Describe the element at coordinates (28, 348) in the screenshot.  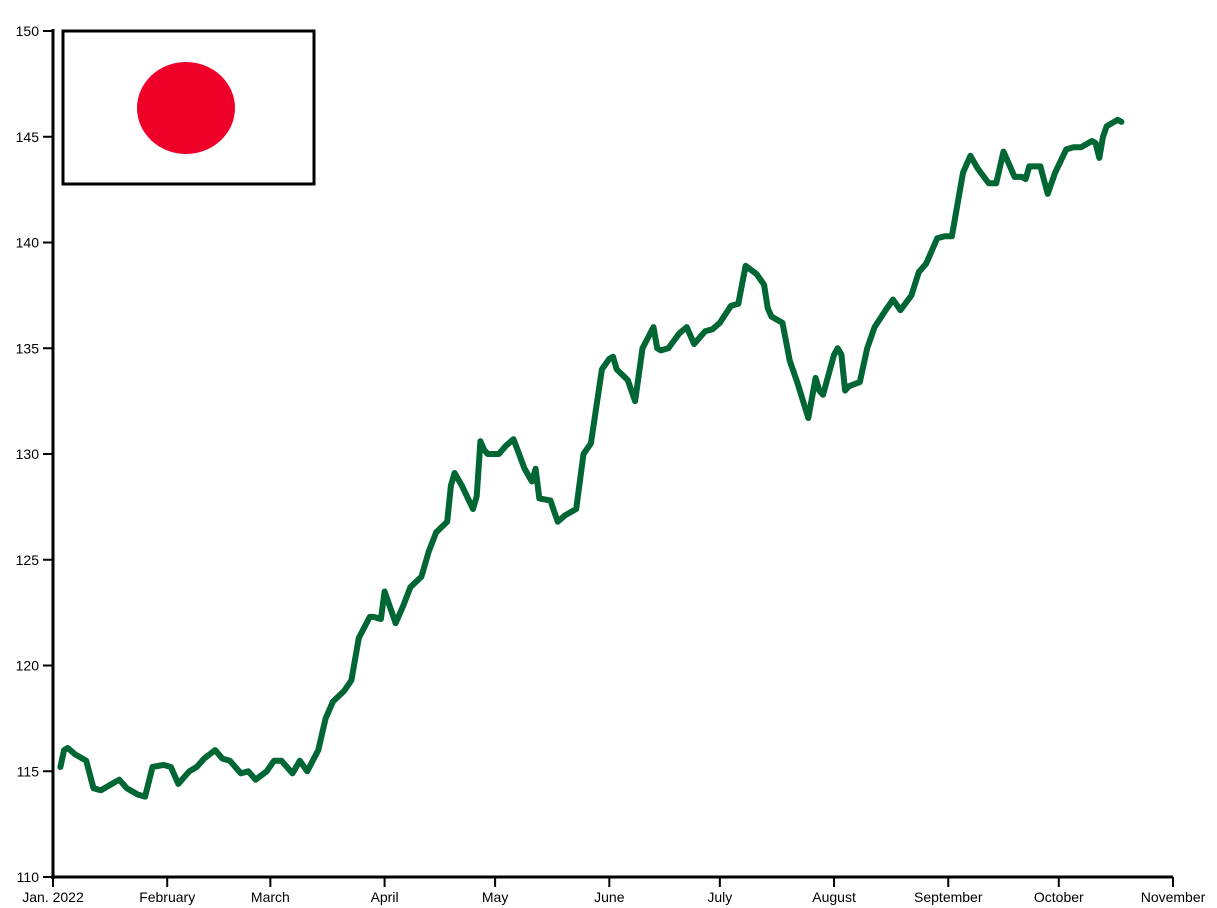
I see `y-tick-label: 135` at that location.